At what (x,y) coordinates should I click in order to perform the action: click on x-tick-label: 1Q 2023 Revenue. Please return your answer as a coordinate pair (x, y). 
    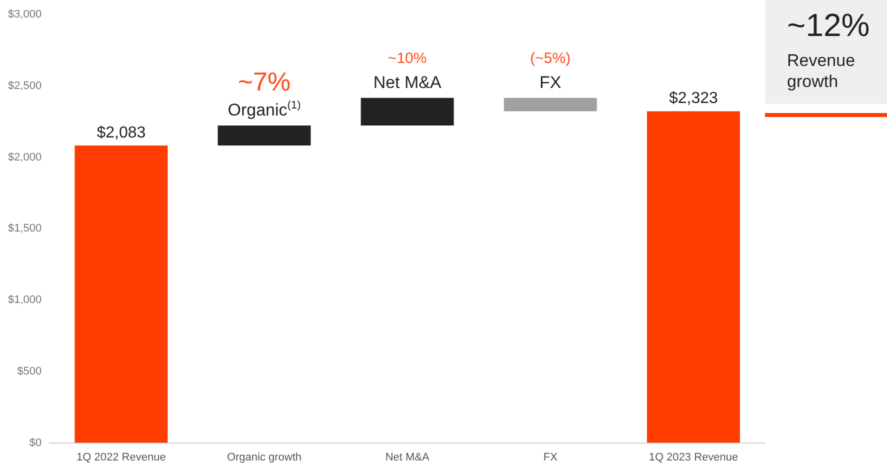
    Looking at the image, I should click on (693, 457).